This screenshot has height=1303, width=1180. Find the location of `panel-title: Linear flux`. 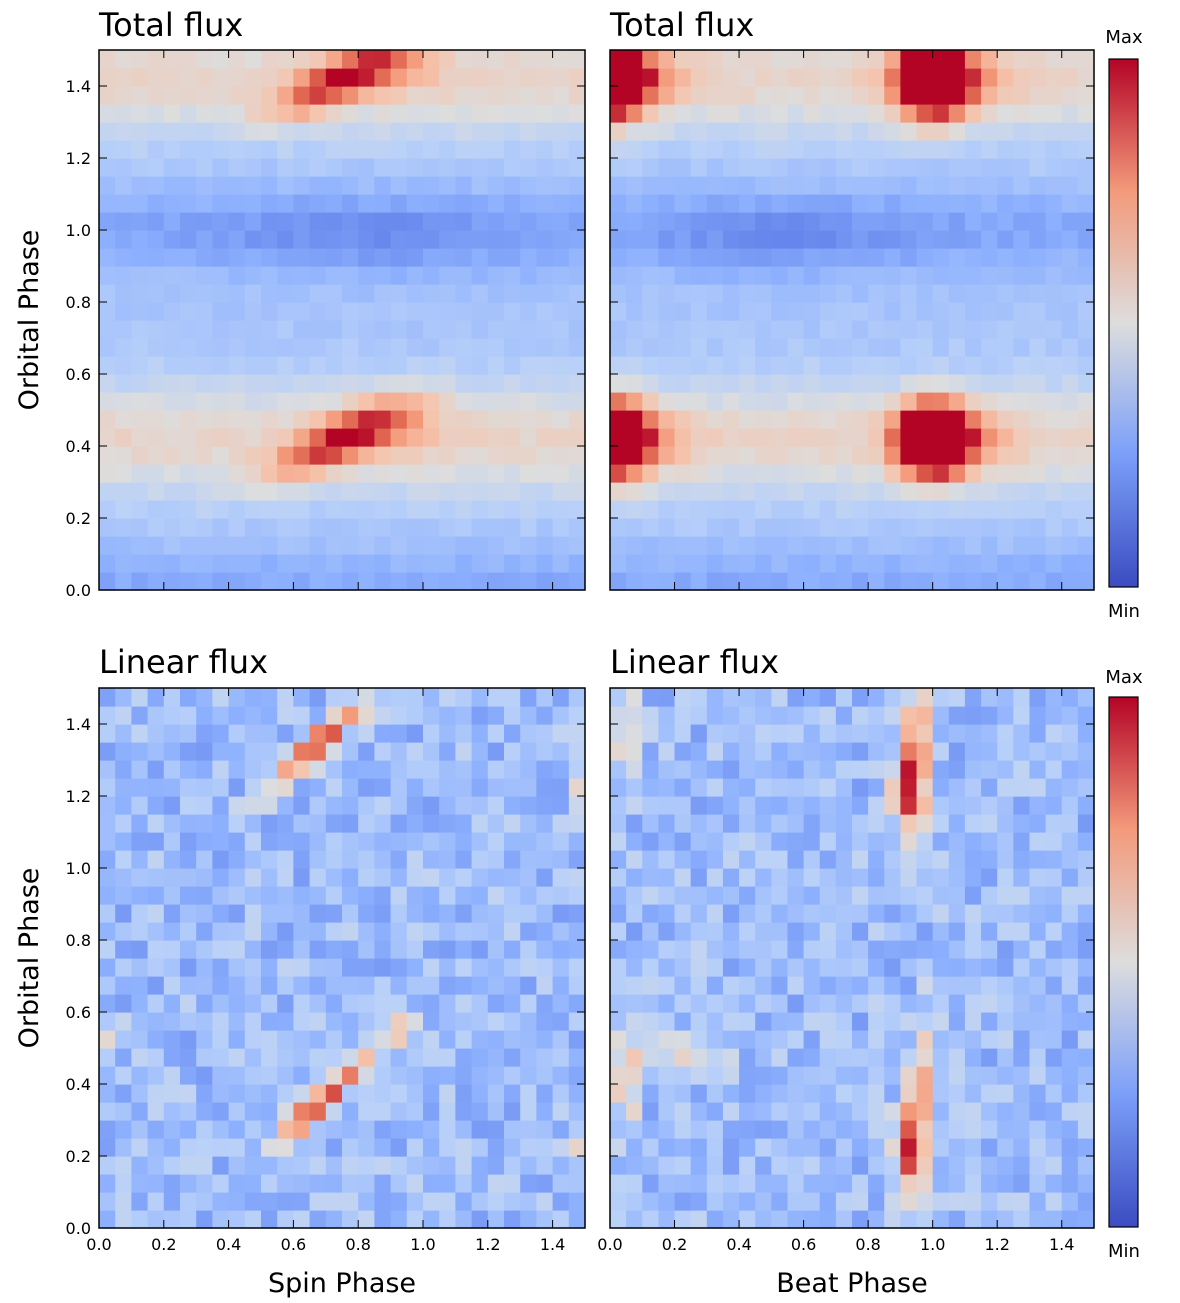

panel-title: Linear flux is located at coordinates (694, 662).